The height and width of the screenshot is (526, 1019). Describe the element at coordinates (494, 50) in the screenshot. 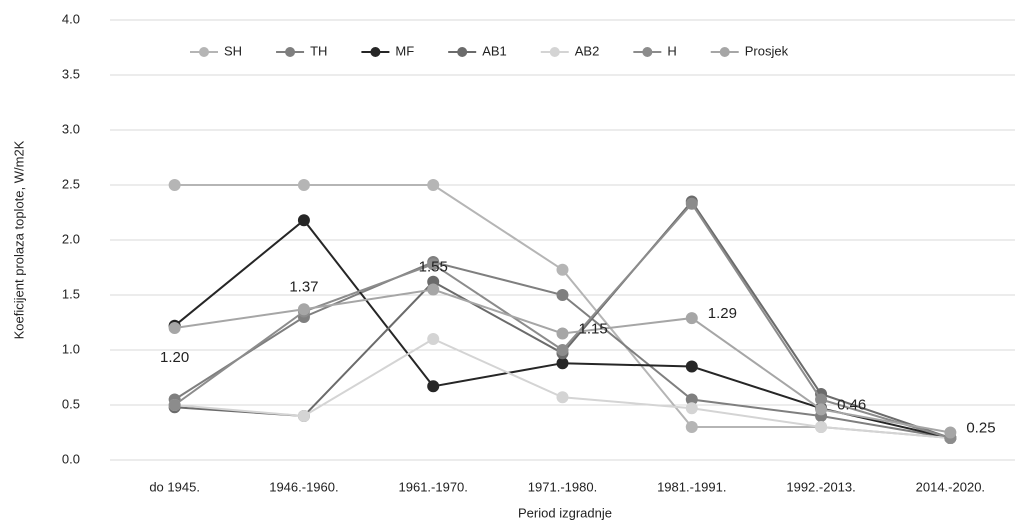

I see `legend-label: AB1` at that location.